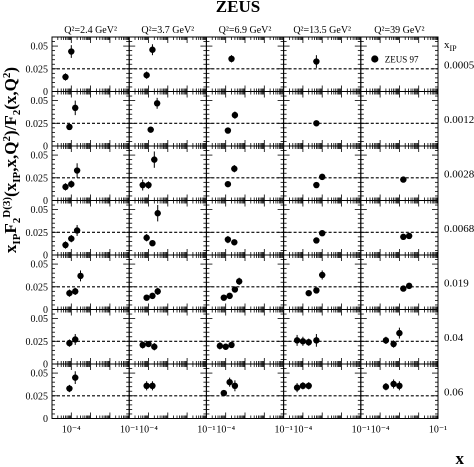 This screenshot has width=474, height=467. I want to click on legend-label: ZEUS 97, so click(402, 60).